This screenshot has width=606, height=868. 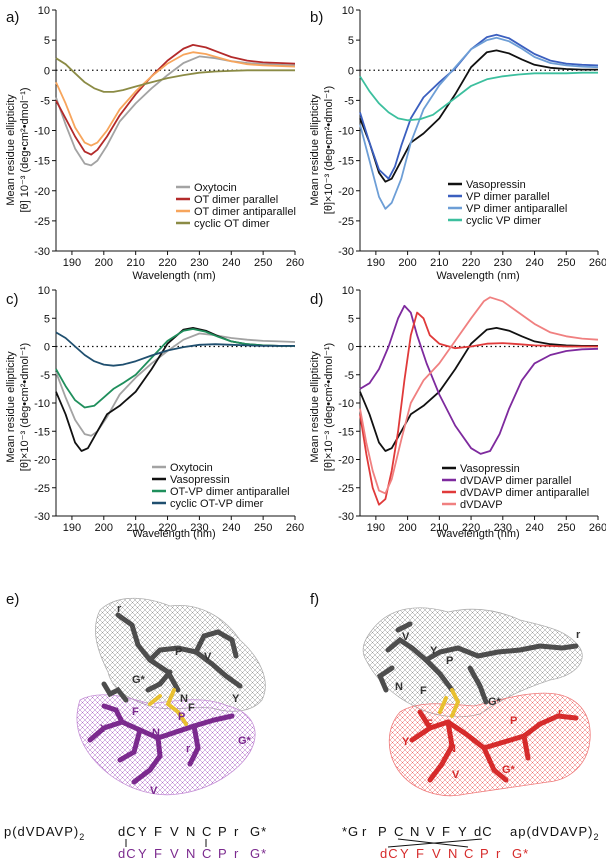 I want to click on y-tick-label-d: -20, so click(x=346, y=461).